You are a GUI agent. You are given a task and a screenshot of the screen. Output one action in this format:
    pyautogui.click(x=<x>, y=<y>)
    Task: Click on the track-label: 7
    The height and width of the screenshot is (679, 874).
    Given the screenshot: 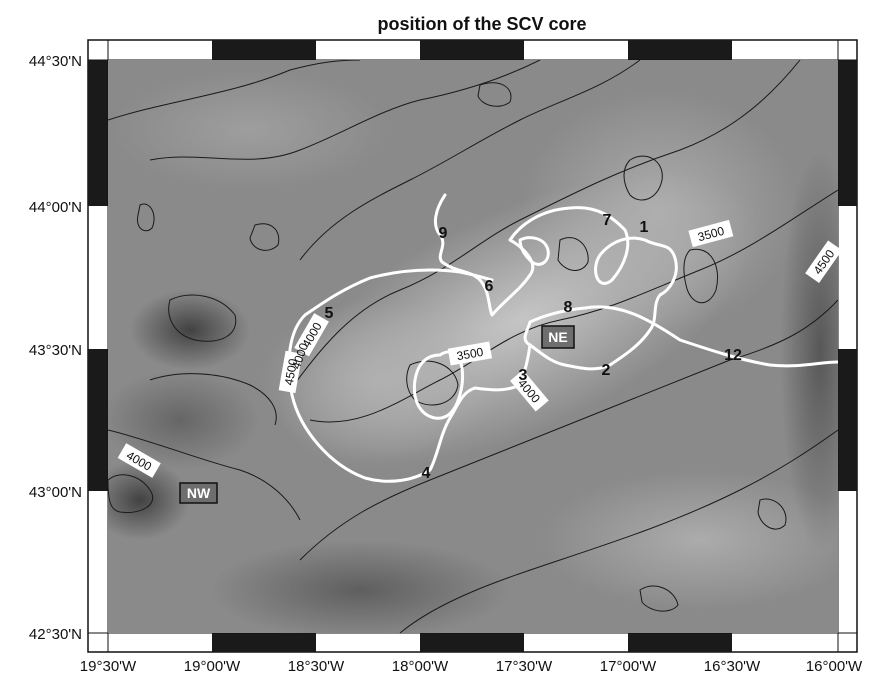 What is the action you would take?
    pyautogui.click(x=607, y=220)
    